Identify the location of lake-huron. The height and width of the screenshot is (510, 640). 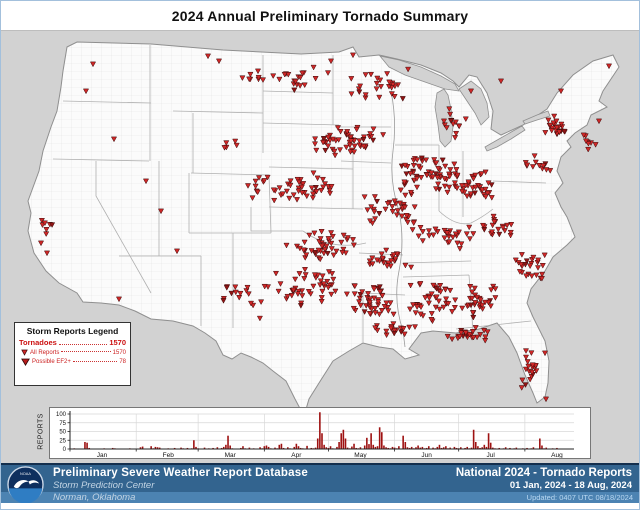
(474, 103).